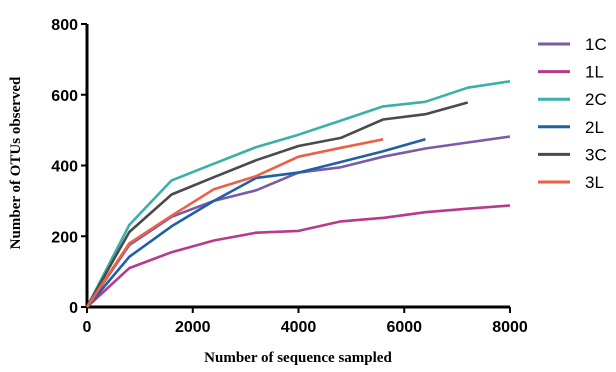 The width and height of the screenshot is (616, 372). What do you see at coordinates (64, 96) in the screenshot?
I see `y-tick-label: 600` at bounding box center [64, 96].